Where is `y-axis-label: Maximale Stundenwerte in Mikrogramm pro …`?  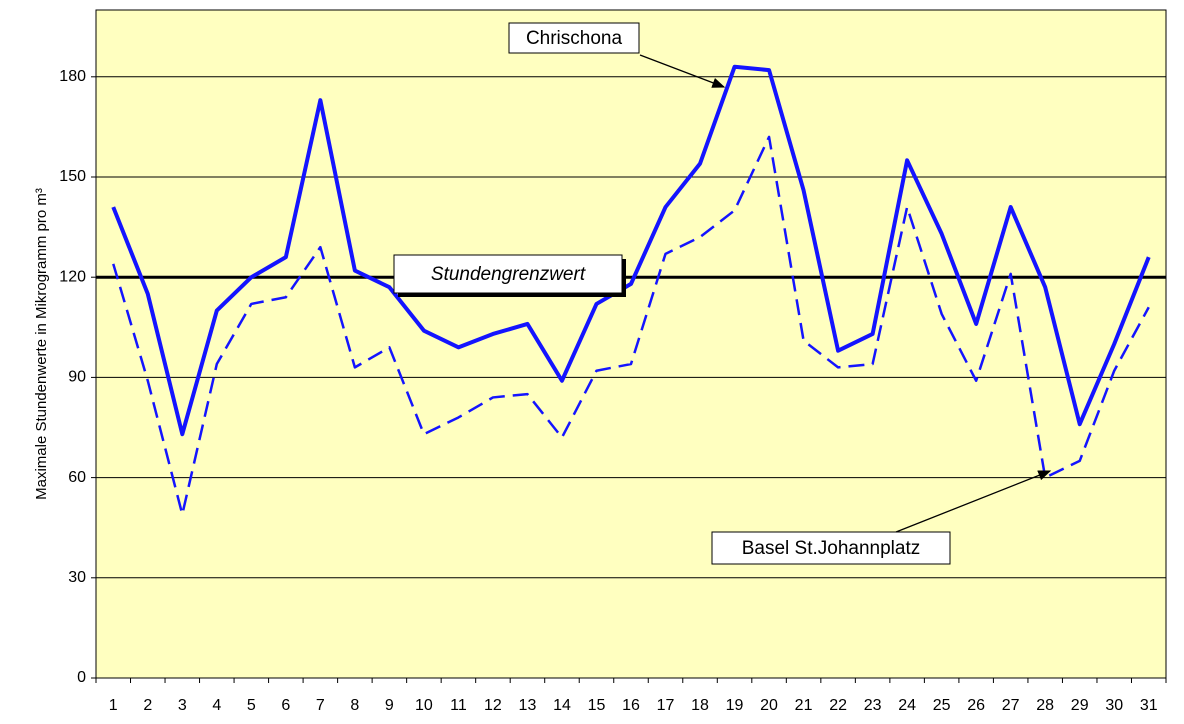 y-axis-label: Maximale Stundenwerte in Mikrogramm pro … is located at coordinates (41, 344).